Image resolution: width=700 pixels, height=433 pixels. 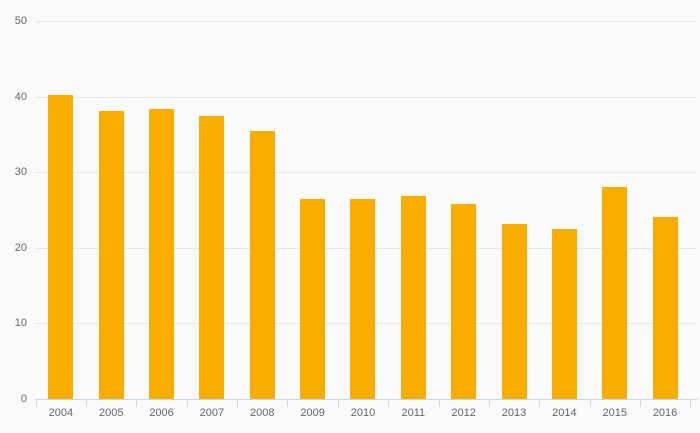 What do you see at coordinates (665, 413) in the screenshot?
I see `x-axis-label: 2016` at bounding box center [665, 413].